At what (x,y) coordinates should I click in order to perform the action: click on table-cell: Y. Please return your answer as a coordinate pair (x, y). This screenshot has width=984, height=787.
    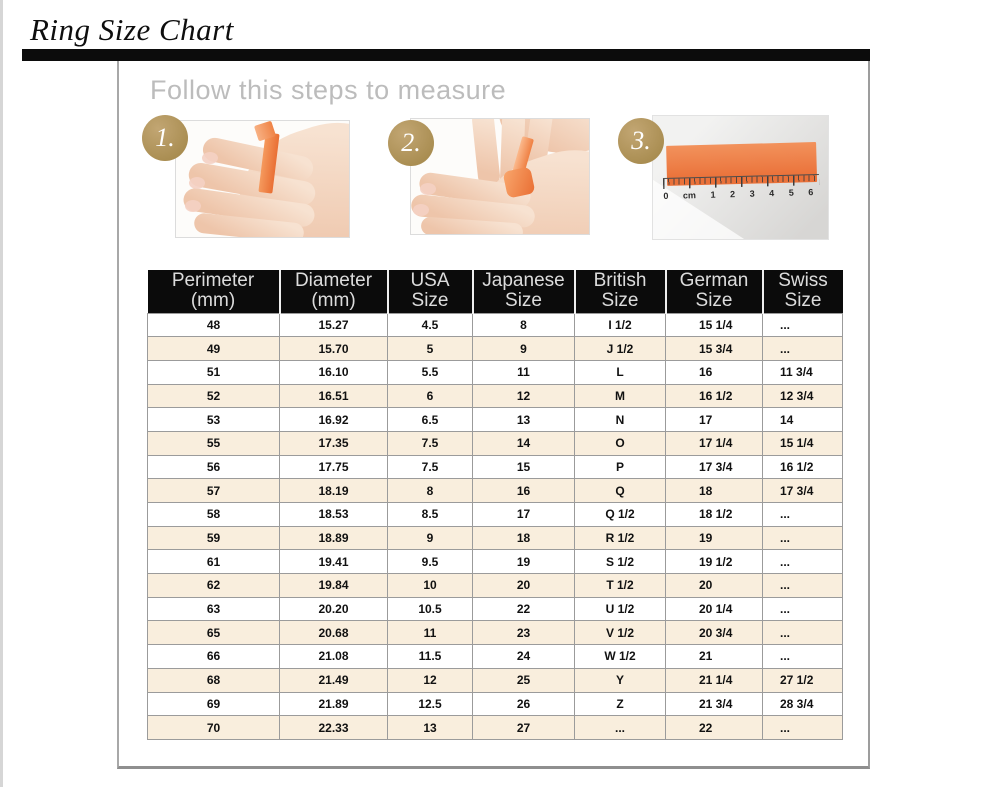
    Looking at the image, I should click on (620, 680).